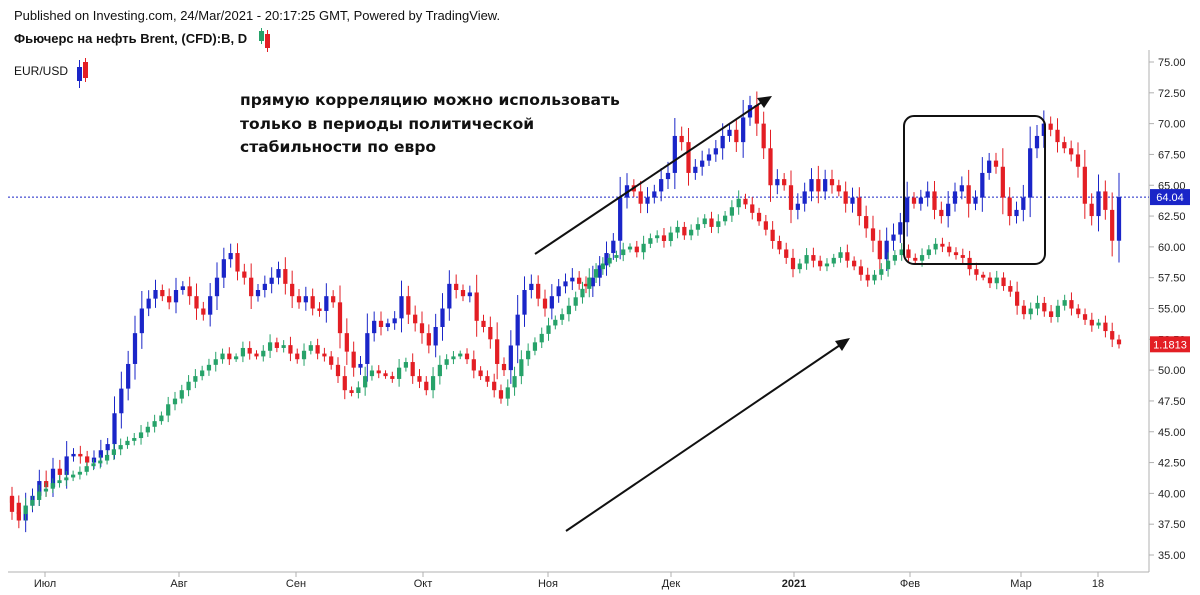 The width and height of the screenshot is (1200, 595). Describe the element at coordinates (423, 584) in the screenshot. I see `x-tick-label: Окт` at that location.